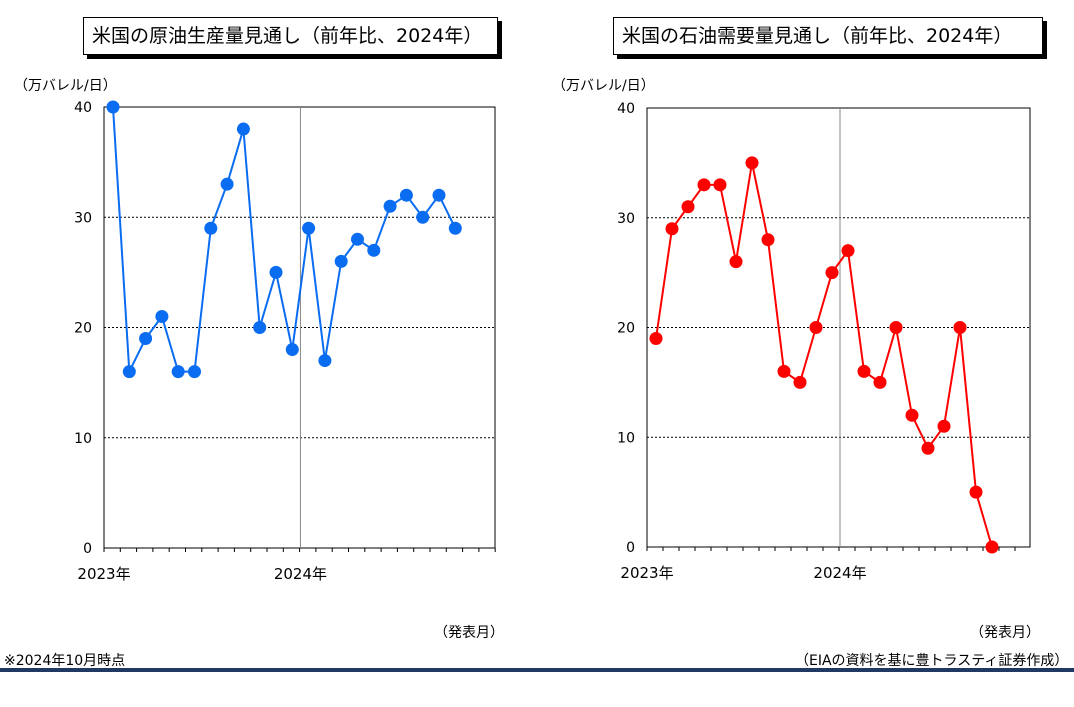 This screenshot has width=1074, height=707. I want to click on bottom-rule, so click(537, 670).